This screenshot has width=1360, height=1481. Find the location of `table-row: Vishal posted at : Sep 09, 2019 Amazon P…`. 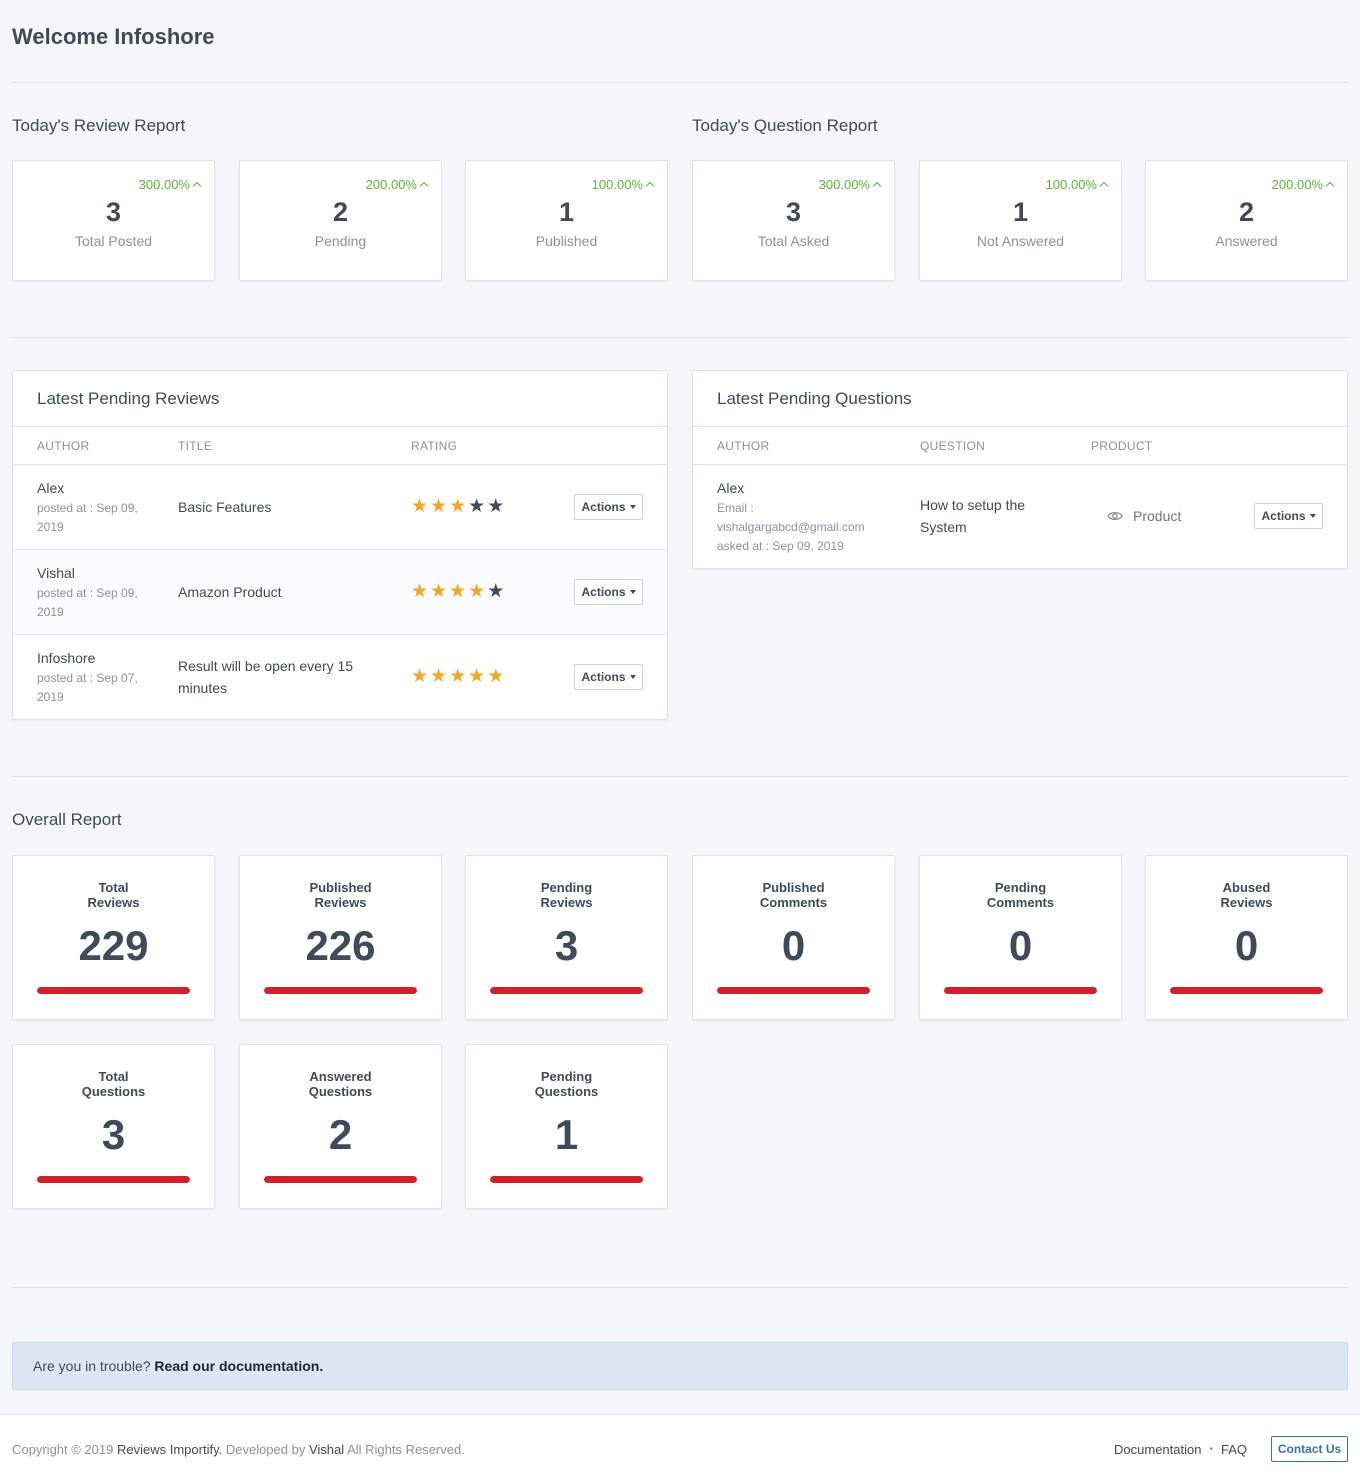

table-row: Vishal posted at : Sep 09, 2019 Amazon P… is located at coordinates (340, 592).